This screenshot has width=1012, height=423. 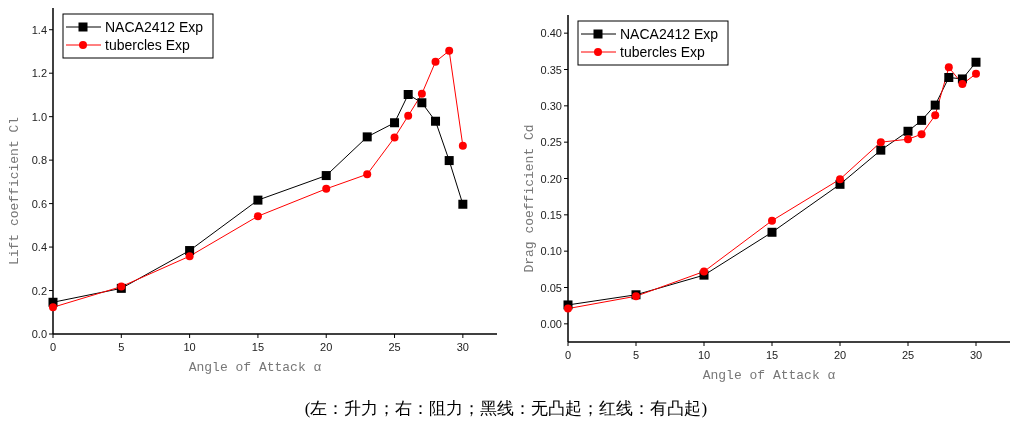 I want to click on y-tick-label: 0.25, so click(x=551, y=142).